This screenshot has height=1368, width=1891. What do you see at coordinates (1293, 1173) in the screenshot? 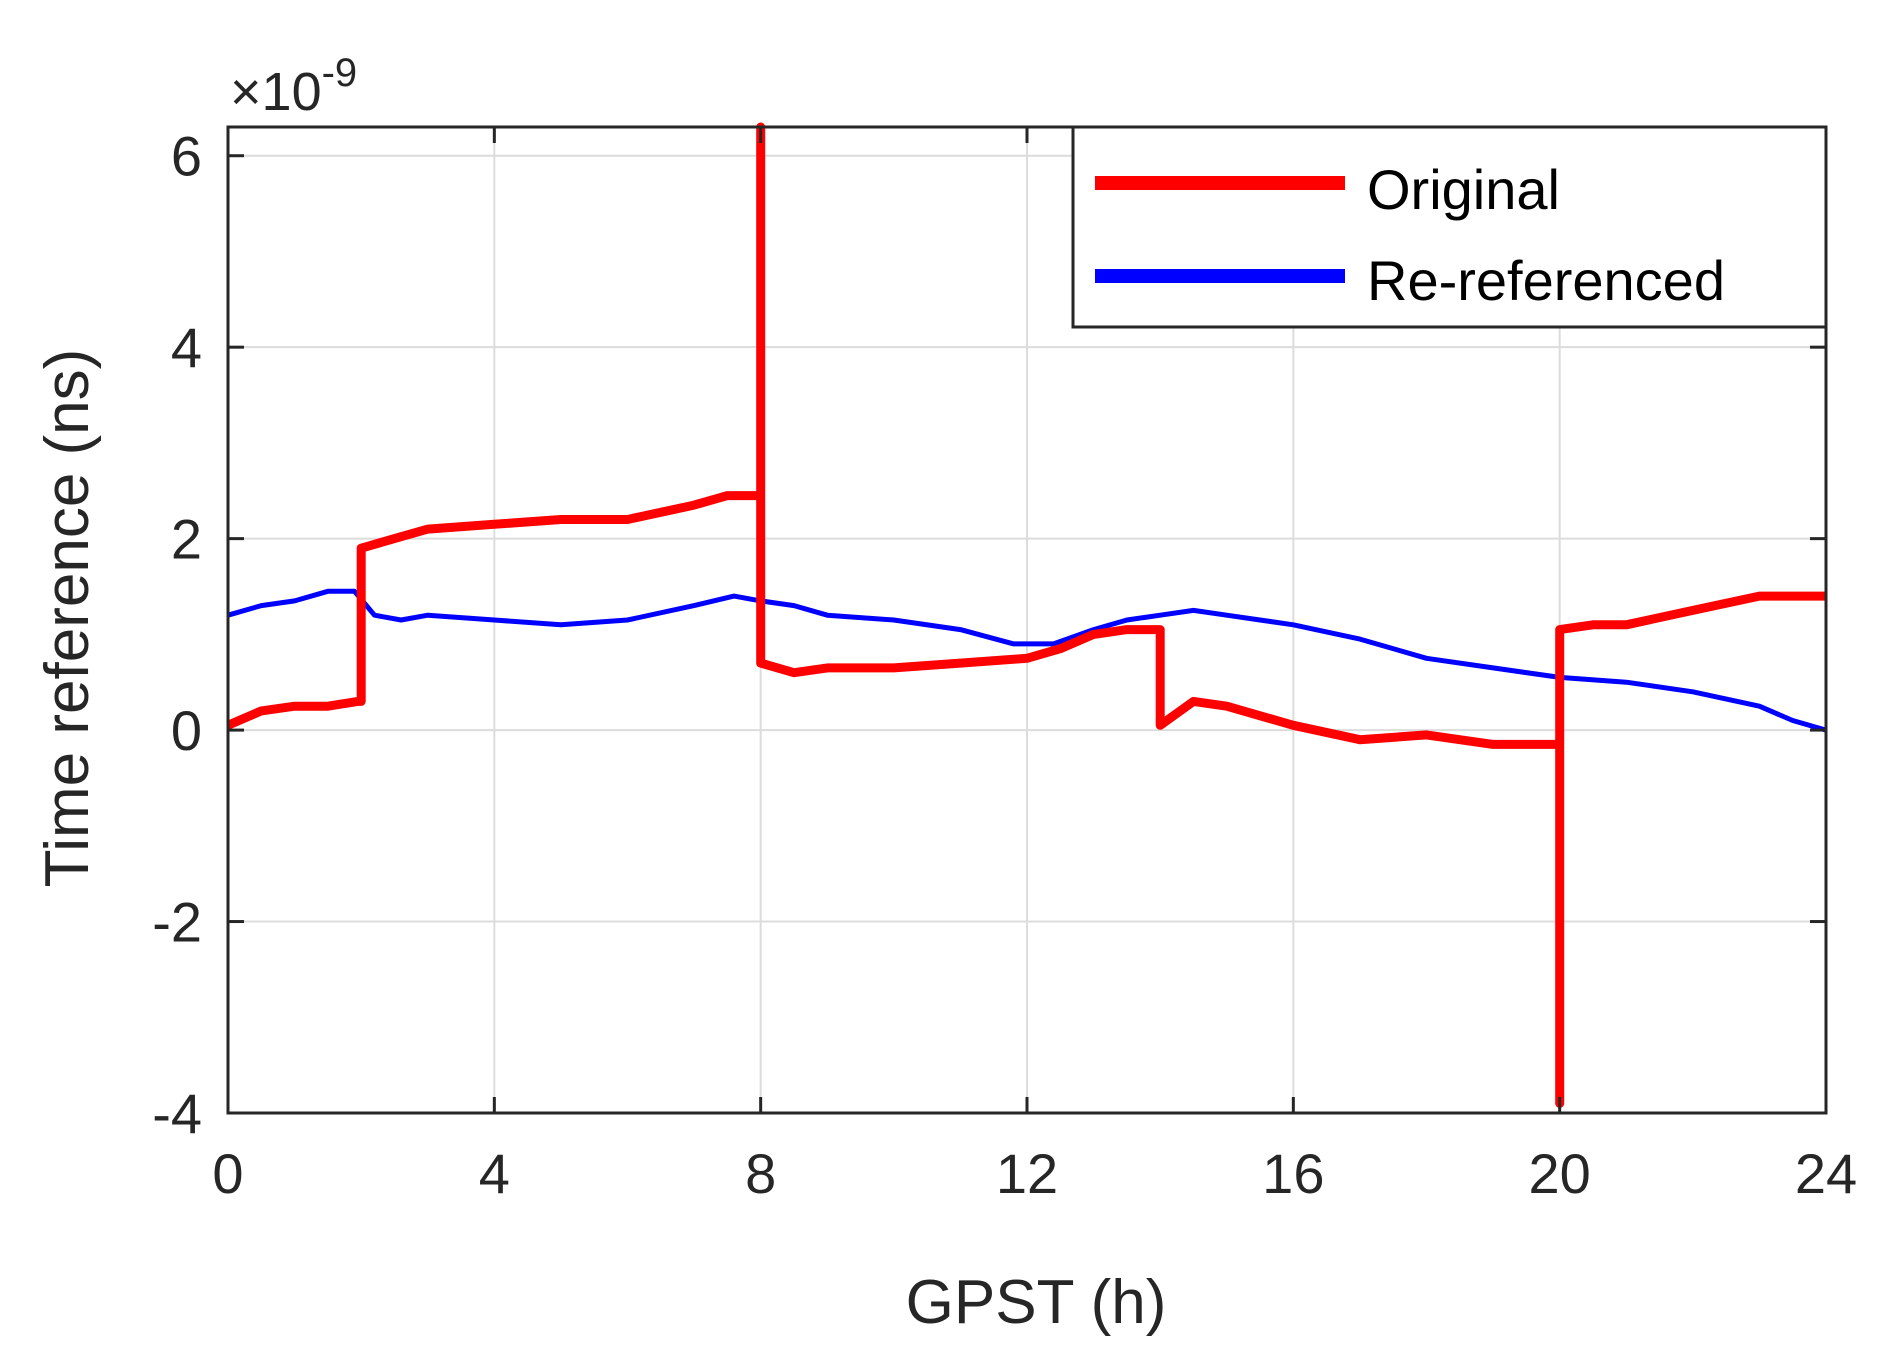
I see `x-tick-label: 16` at bounding box center [1293, 1173].